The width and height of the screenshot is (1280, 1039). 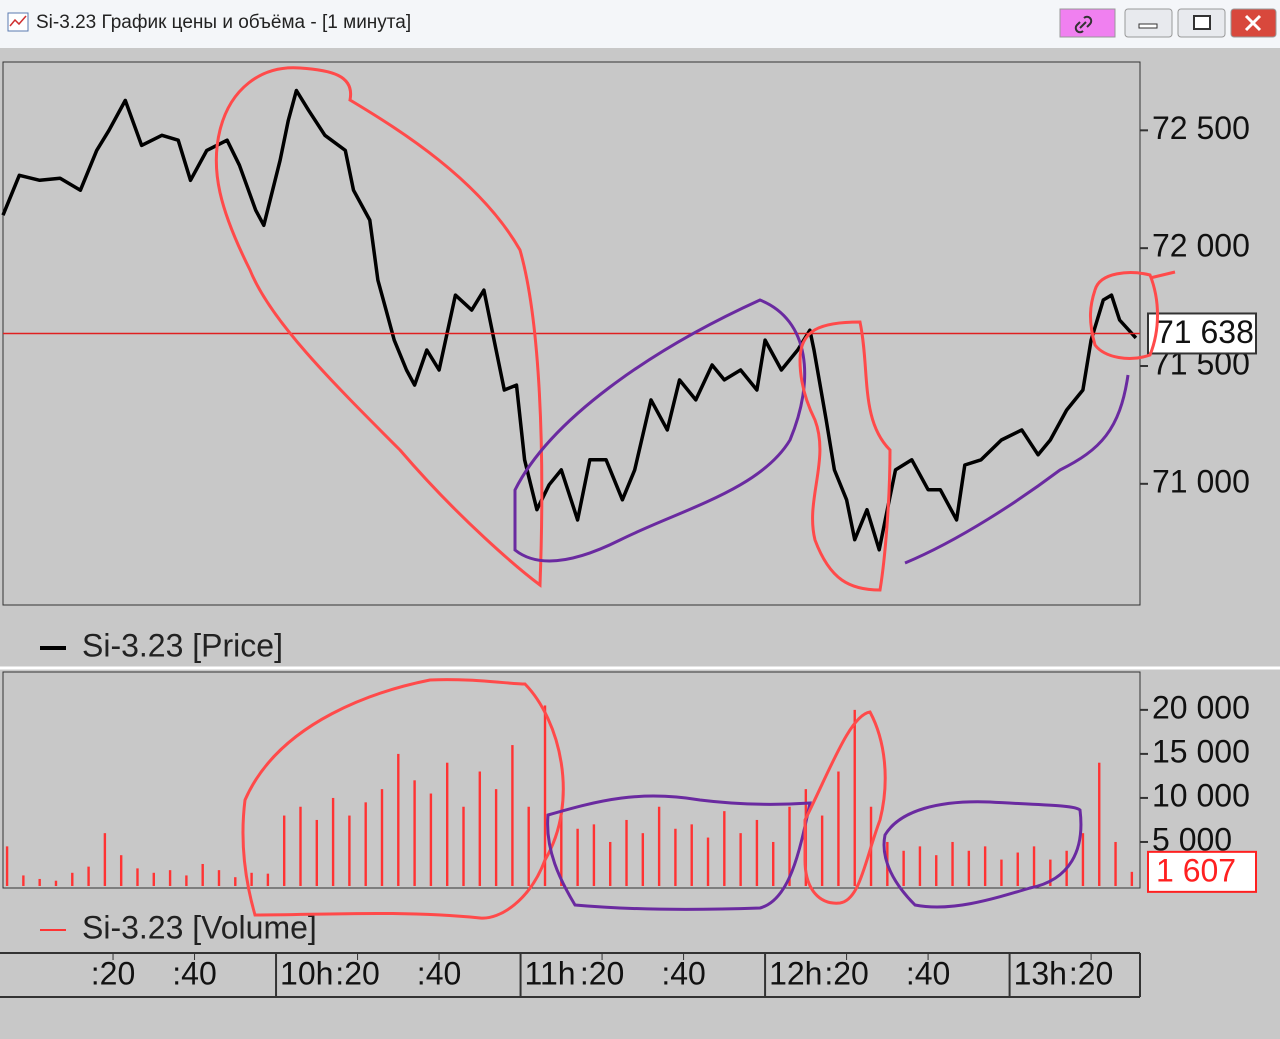 I want to click on minimize-icon, so click(x=1148, y=26).